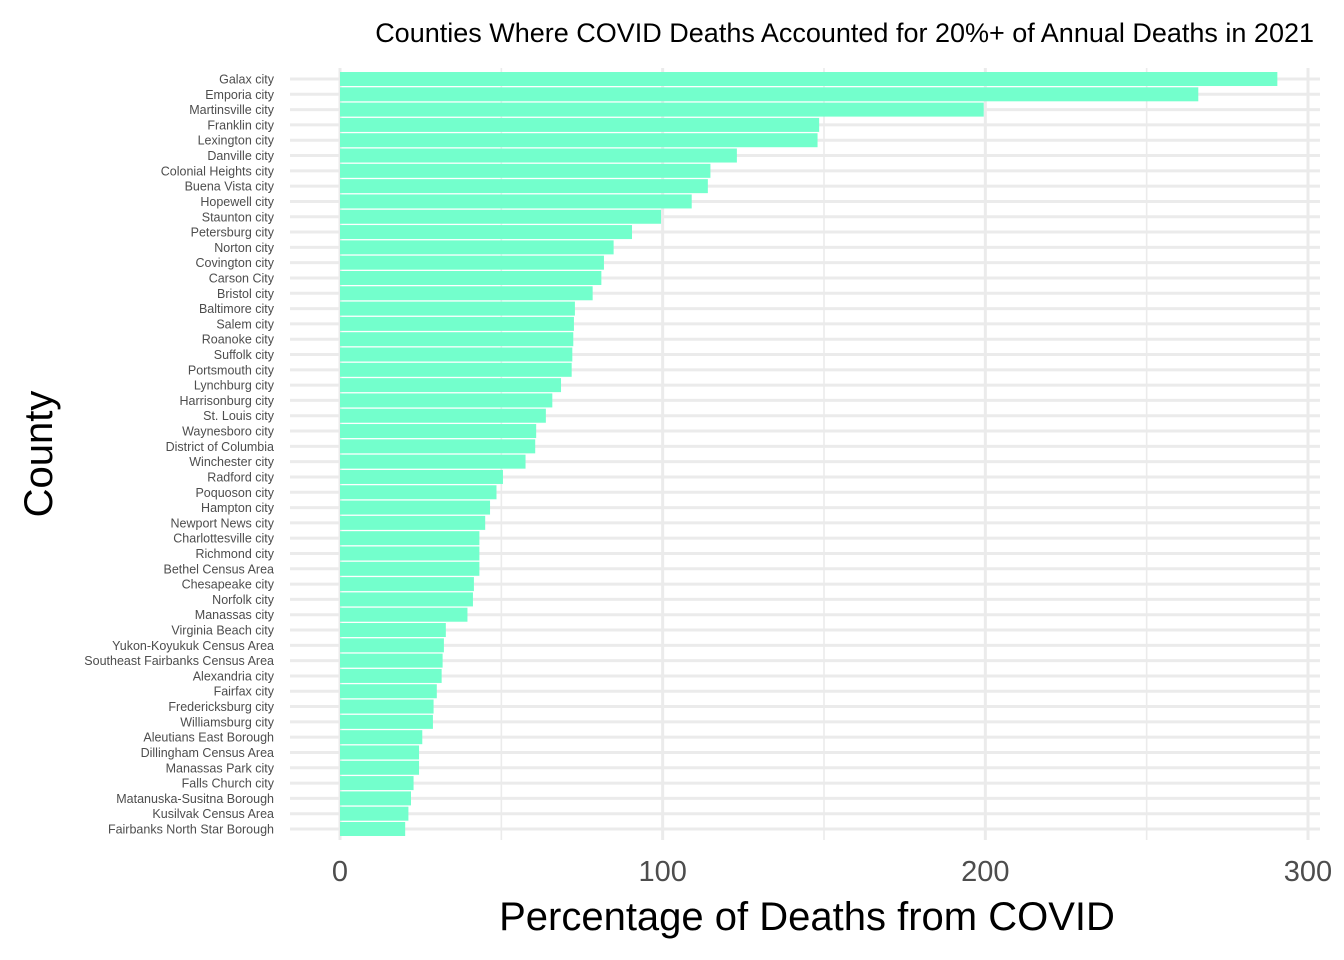  What do you see at coordinates (228, 784) in the screenshot?
I see `category-label: Falls Church city` at bounding box center [228, 784].